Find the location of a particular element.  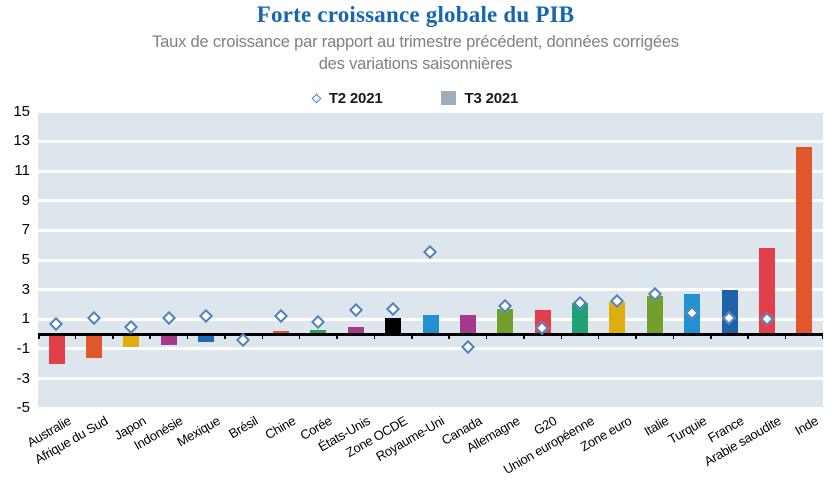

bar-zone-ocde is located at coordinates (393, 326).